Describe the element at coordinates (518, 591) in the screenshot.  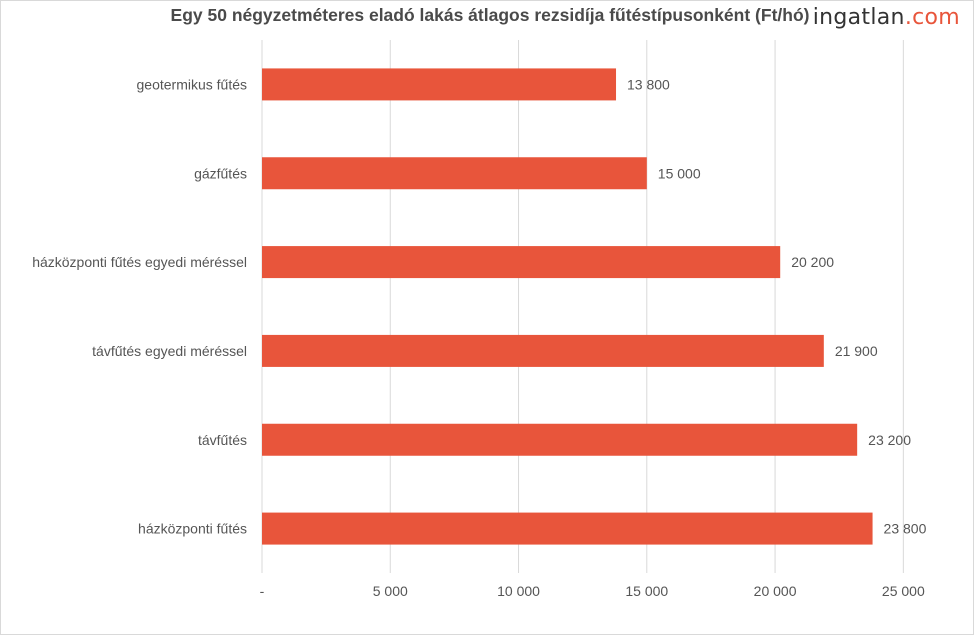
I see `x-tick-label: 10 000` at that location.